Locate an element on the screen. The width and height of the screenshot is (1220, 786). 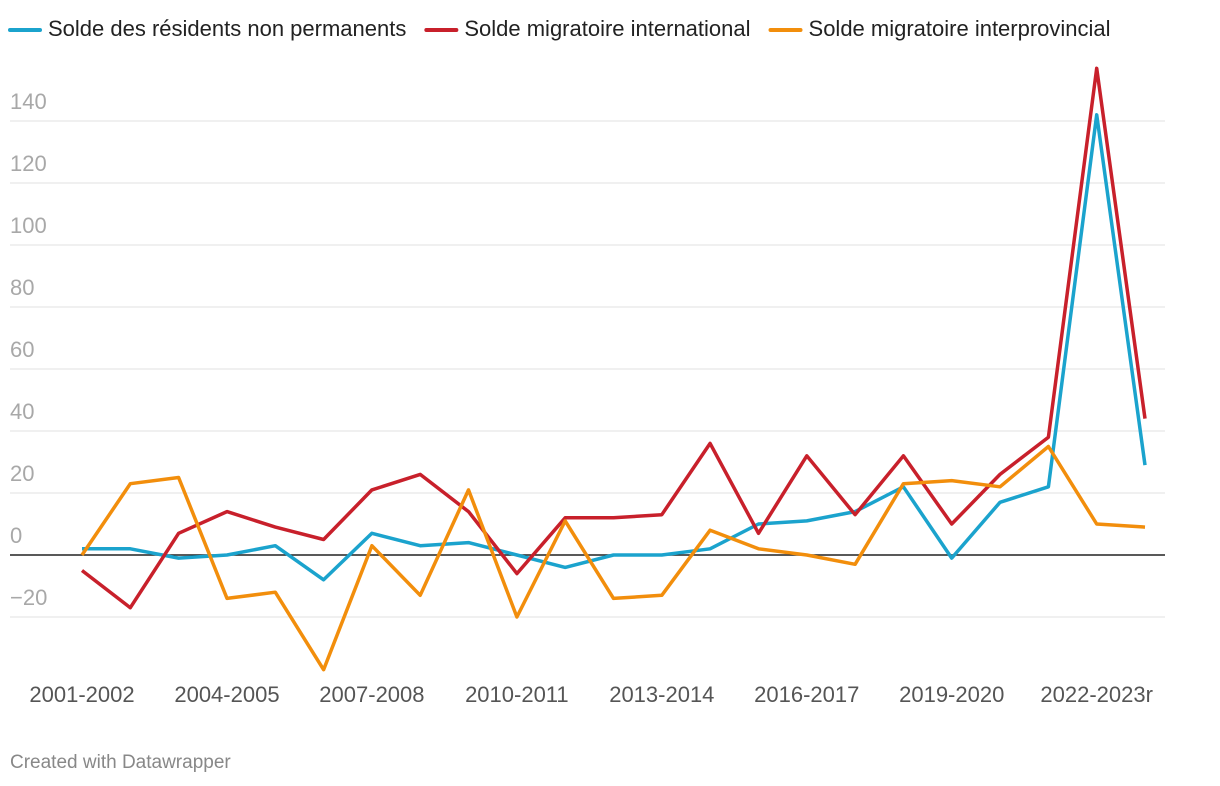
x-tick-label: 2013-2014 is located at coordinates (661, 694).